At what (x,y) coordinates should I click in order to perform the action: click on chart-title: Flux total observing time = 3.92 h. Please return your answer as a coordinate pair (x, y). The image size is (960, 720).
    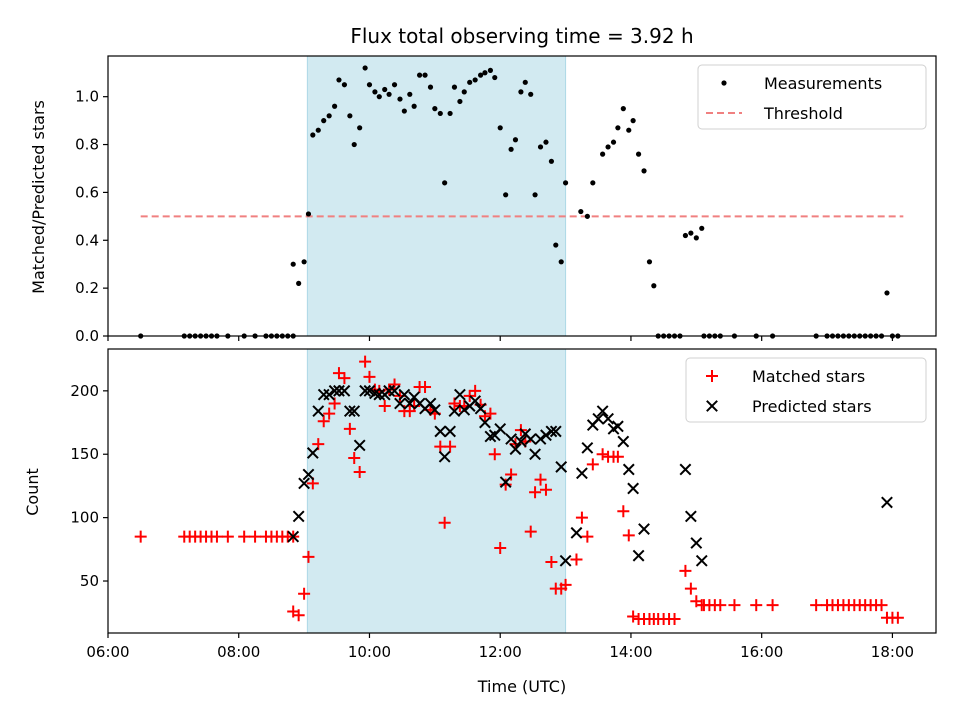
    Looking at the image, I should click on (521, 36).